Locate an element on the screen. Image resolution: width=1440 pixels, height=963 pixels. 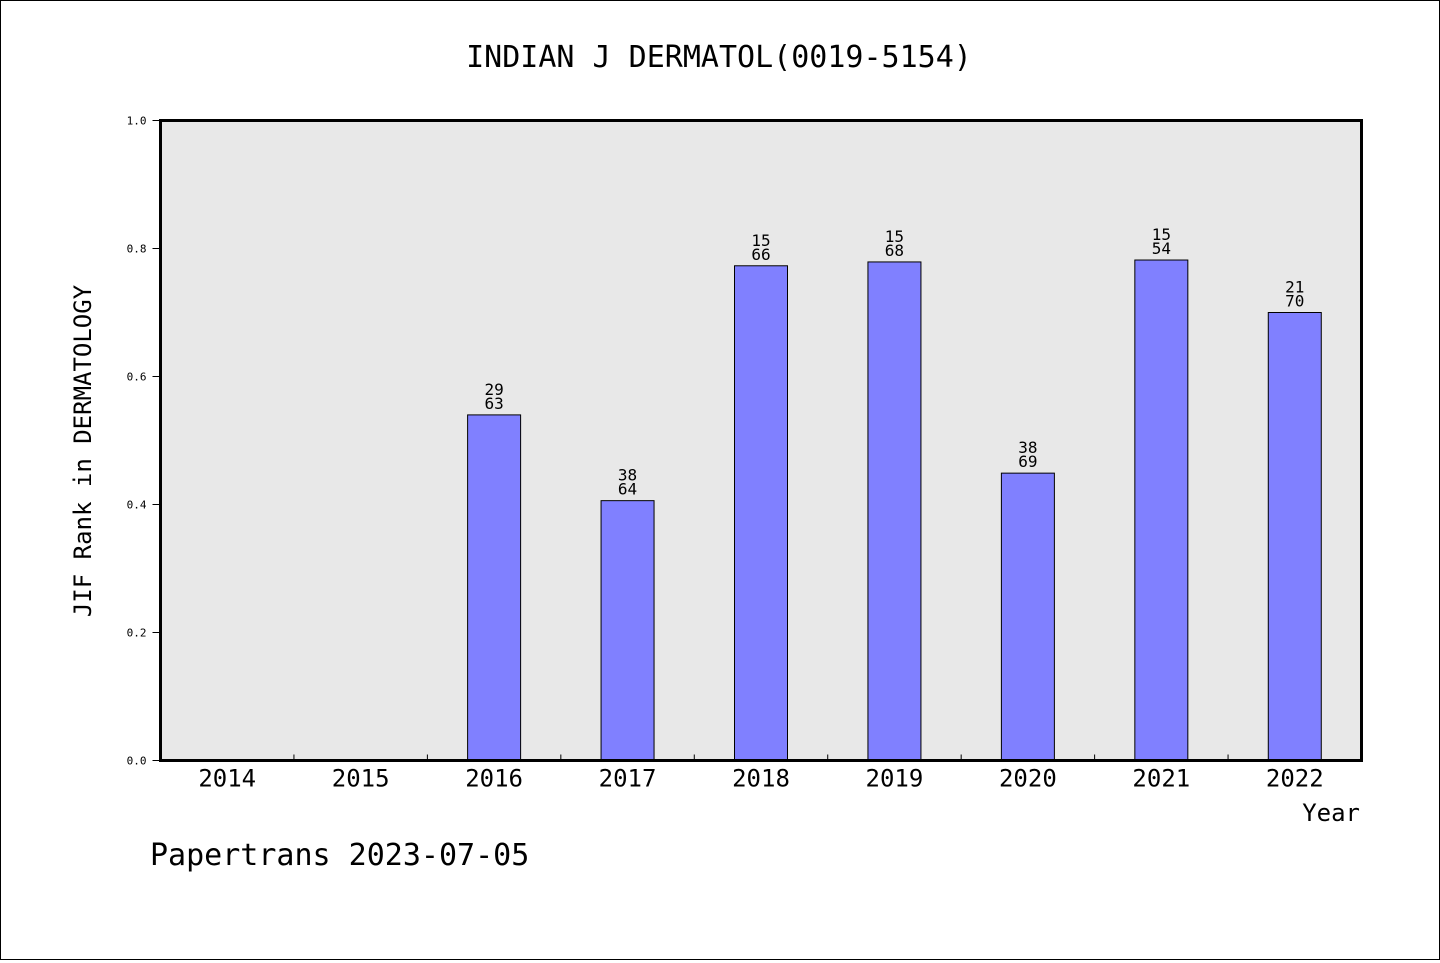
y-tick-label: 0.6 is located at coordinates (137, 377).